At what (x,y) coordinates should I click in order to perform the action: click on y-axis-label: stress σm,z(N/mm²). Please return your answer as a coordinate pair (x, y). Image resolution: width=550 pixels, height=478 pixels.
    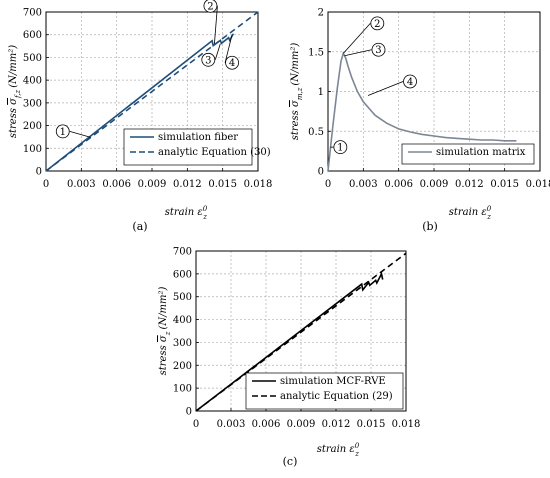
    Looking at the image, I should click on (297, 92).